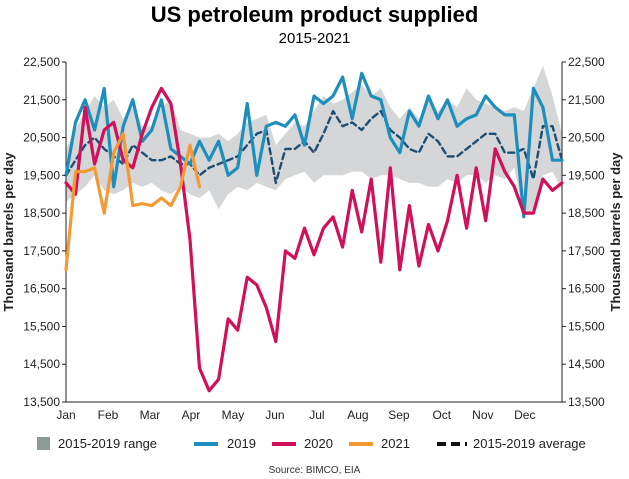 The image size is (629, 479). I want to click on x-tick-label: Nov, so click(482, 415).